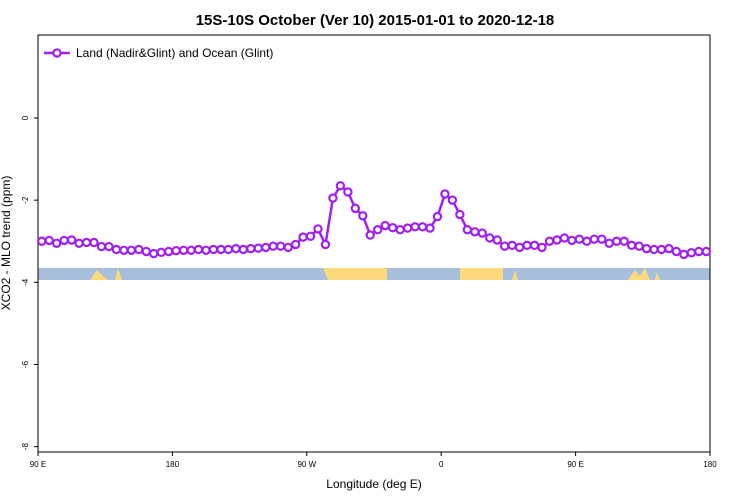 Image resolution: width=750 pixels, height=500 pixels. Describe the element at coordinates (57, 53) in the screenshot. I see `legend-marker` at that location.